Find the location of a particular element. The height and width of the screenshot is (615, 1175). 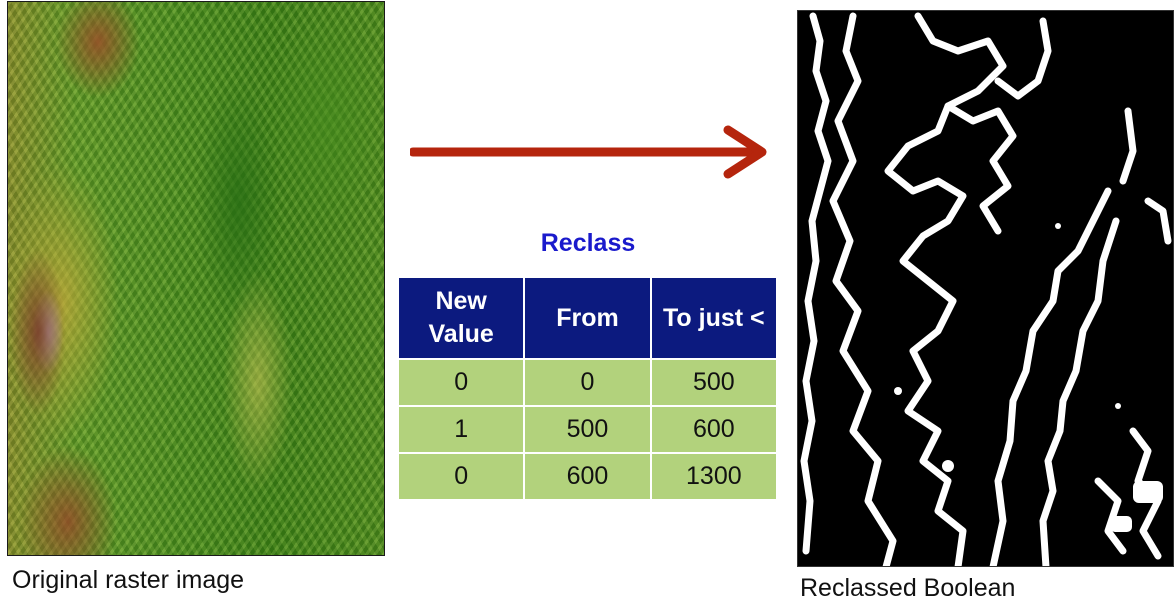

to-cell: 500 is located at coordinates (714, 382).